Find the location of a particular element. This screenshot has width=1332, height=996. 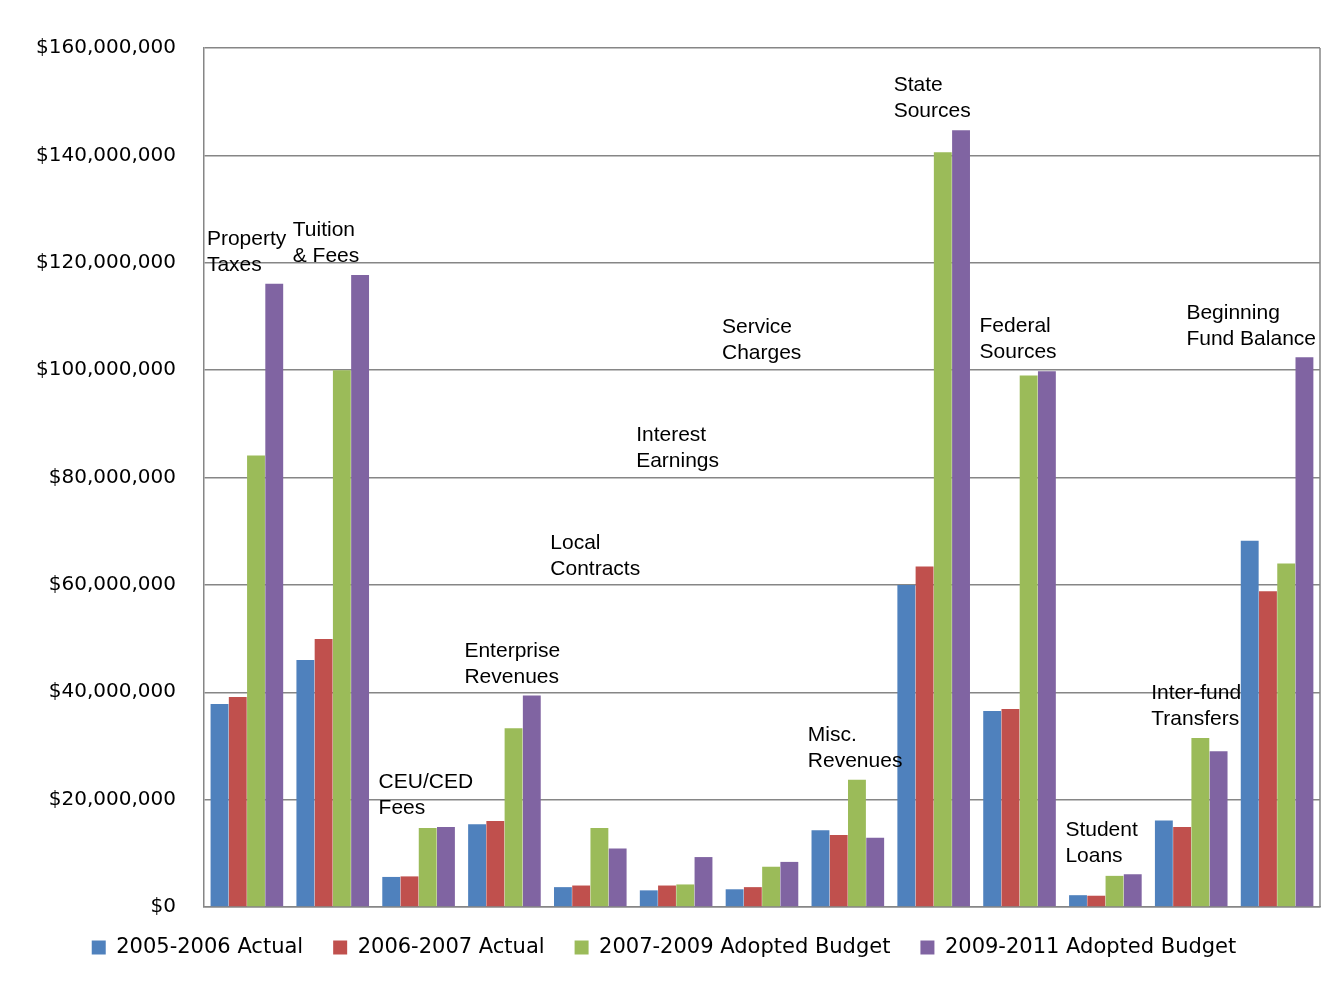

x-tick-label: State Sources is located at coordinates (932, 97).